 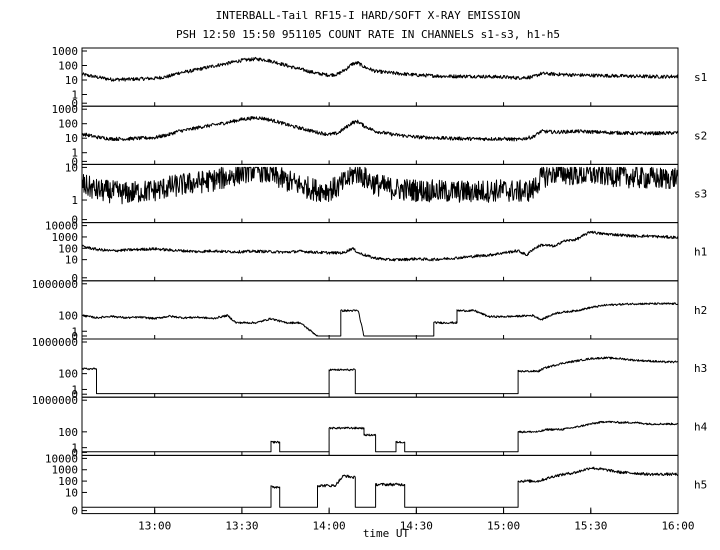 I want to click on series-line-h3, so click(x=380, y=375).